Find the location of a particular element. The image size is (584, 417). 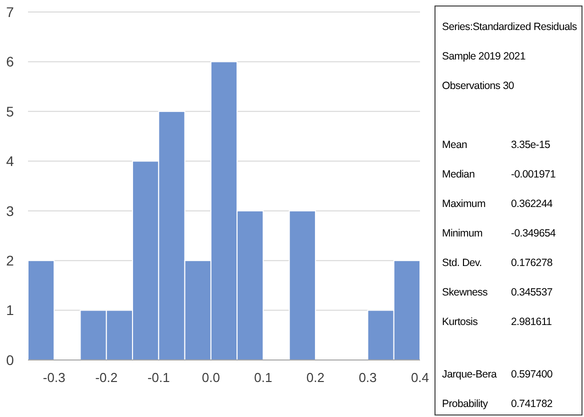

x-tick-label: -0.2 is located at coordinates (106, 377).